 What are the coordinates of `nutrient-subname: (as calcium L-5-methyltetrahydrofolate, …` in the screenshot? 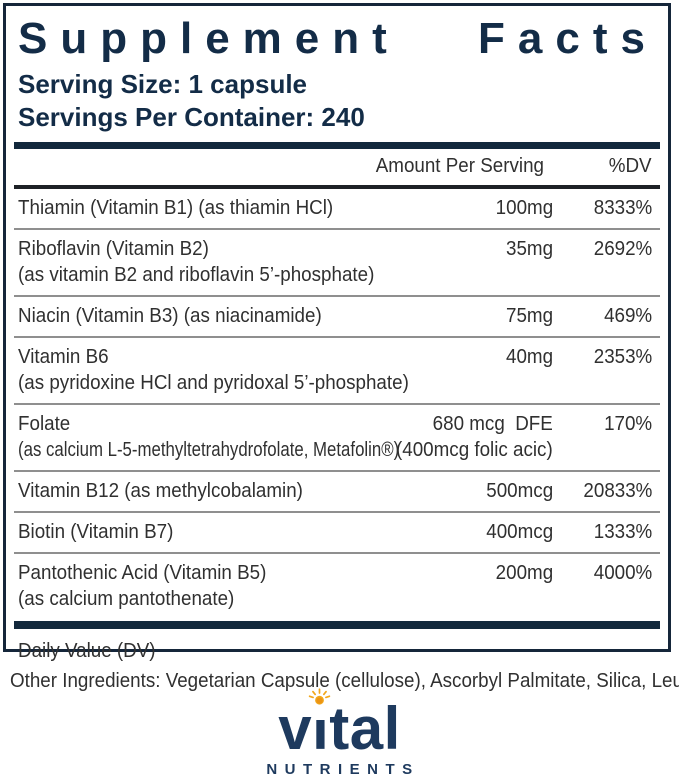 It's located at (209, 450).